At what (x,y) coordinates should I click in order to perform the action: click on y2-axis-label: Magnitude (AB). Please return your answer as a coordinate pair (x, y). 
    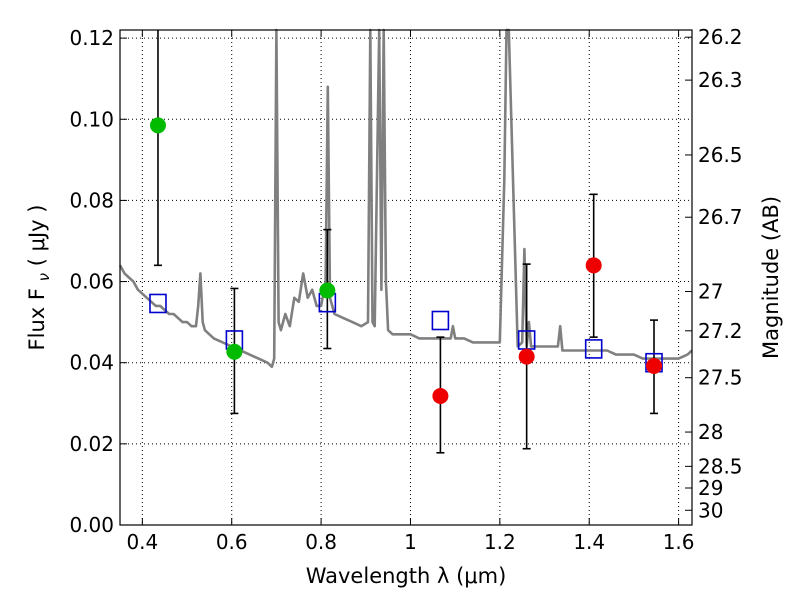
    Looking at the image, I should click on (771, 277).